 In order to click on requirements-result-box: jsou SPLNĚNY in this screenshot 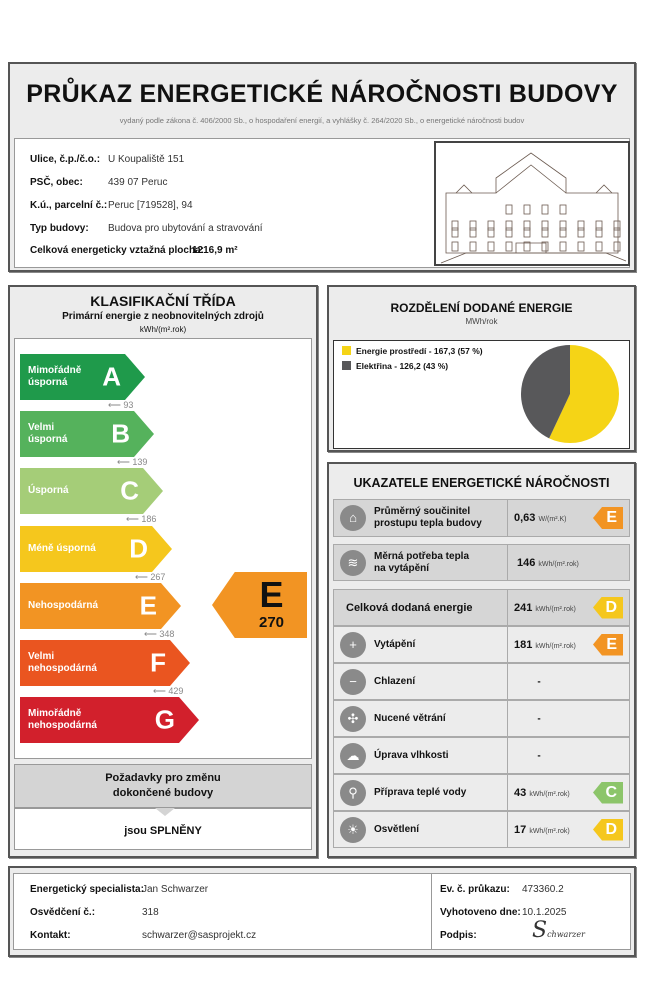, I will do `click(163, 829)`.